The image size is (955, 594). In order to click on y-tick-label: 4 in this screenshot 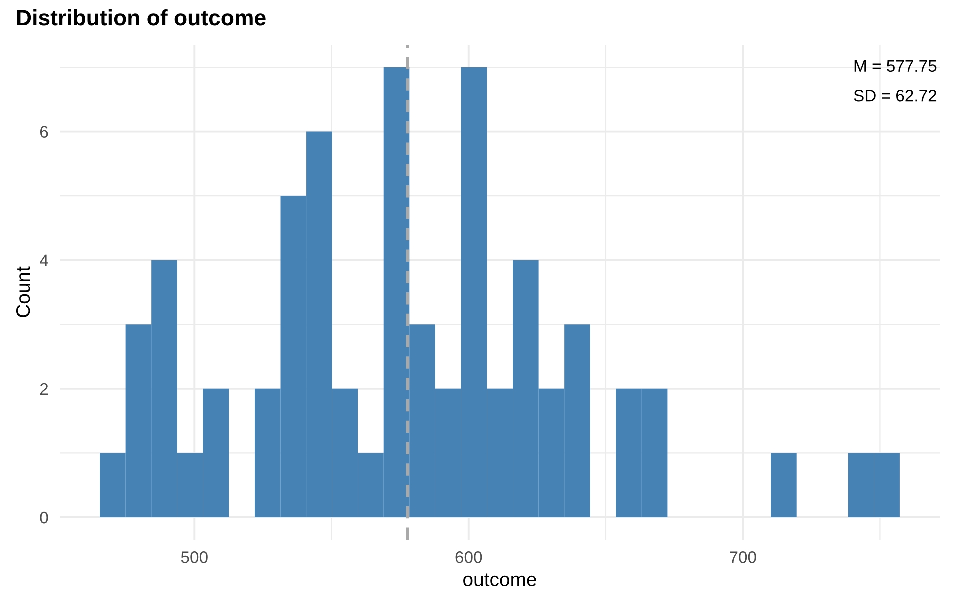, I will do `click(44, 260)`.